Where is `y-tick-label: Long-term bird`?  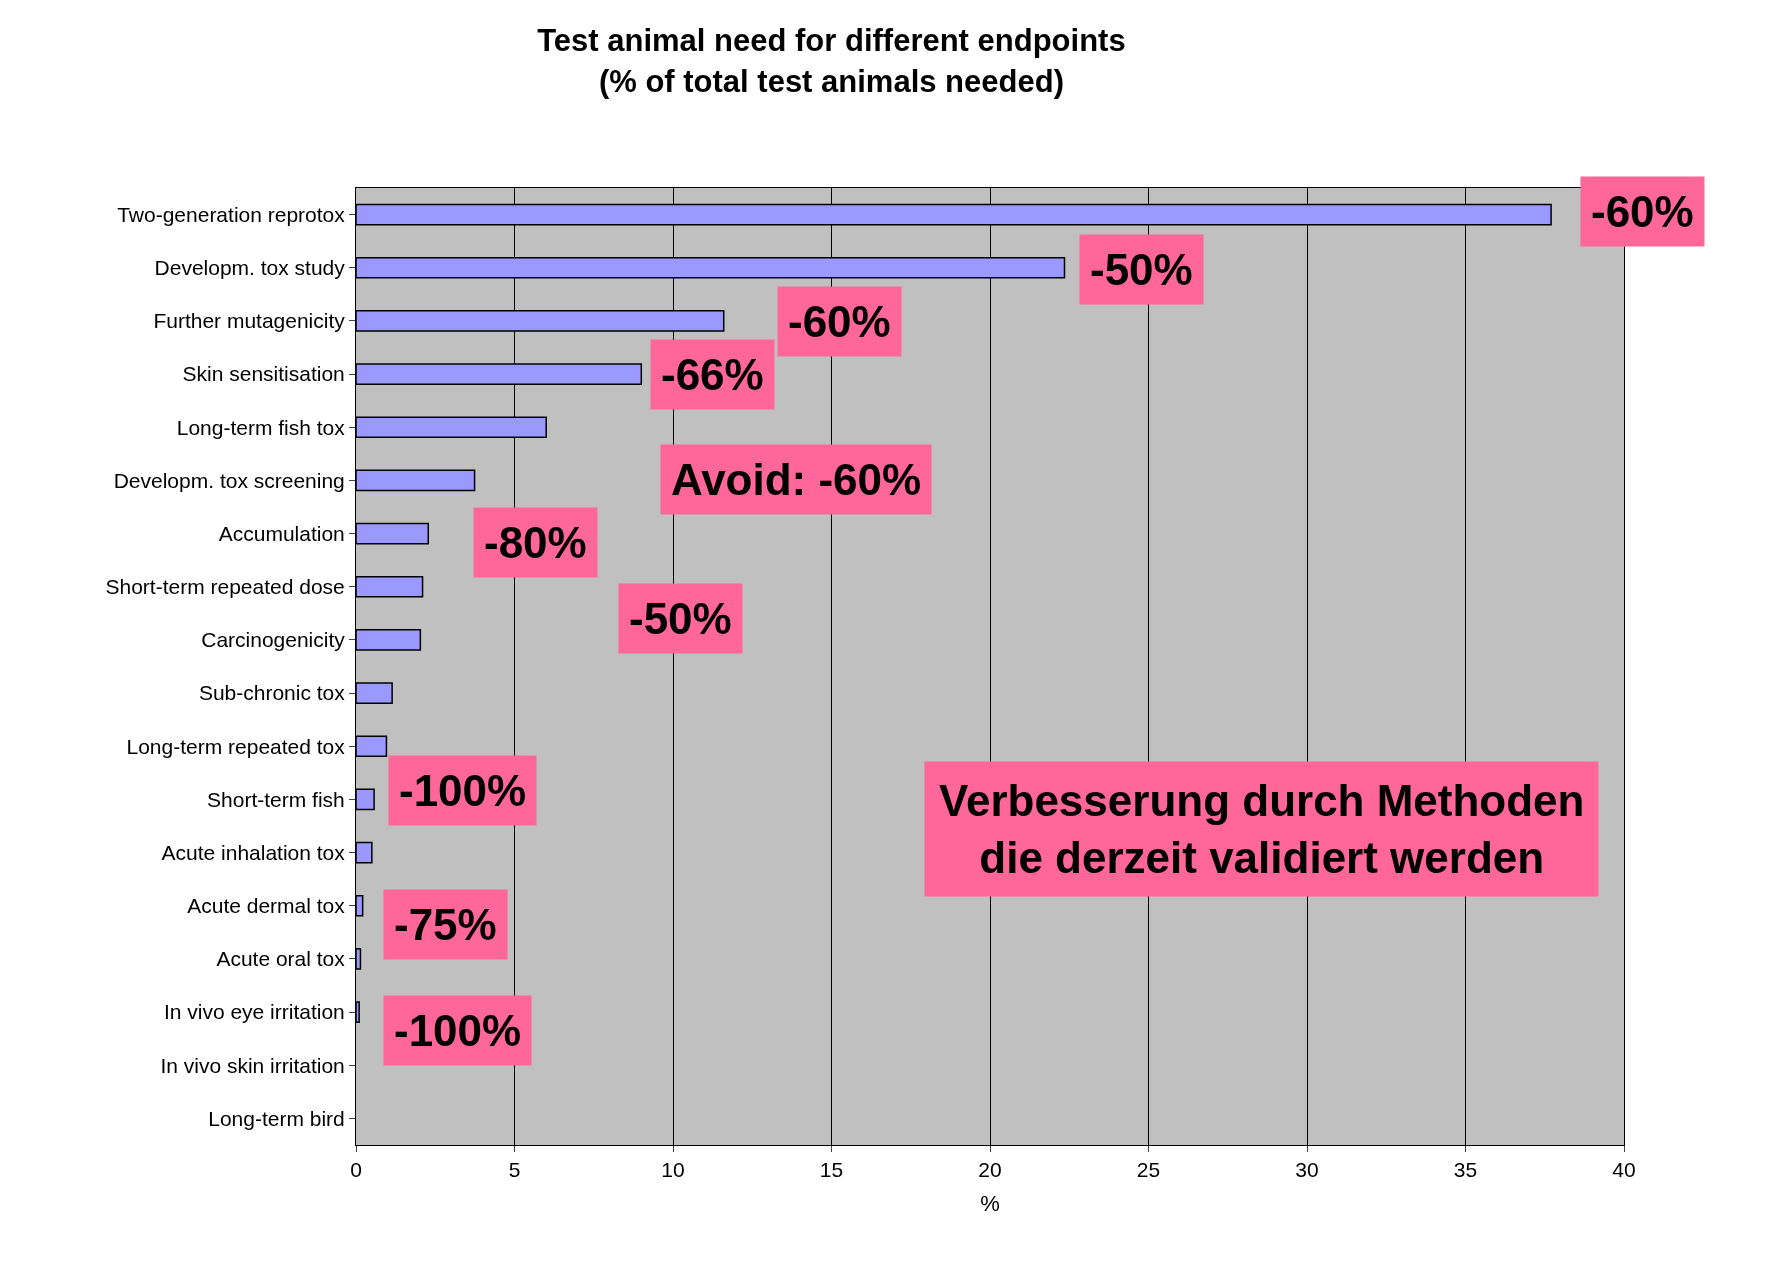 y-tick-label: Long-term bird is located at coordinates (276, 1118).